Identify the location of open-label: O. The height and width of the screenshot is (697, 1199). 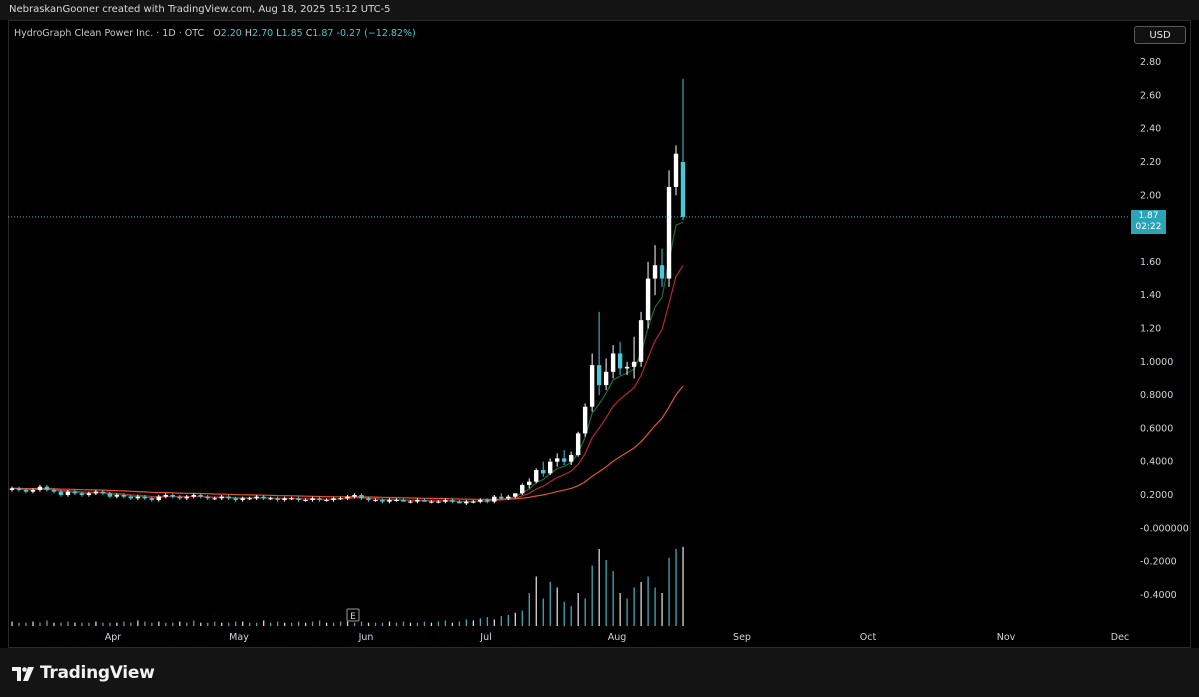
(217, 33).